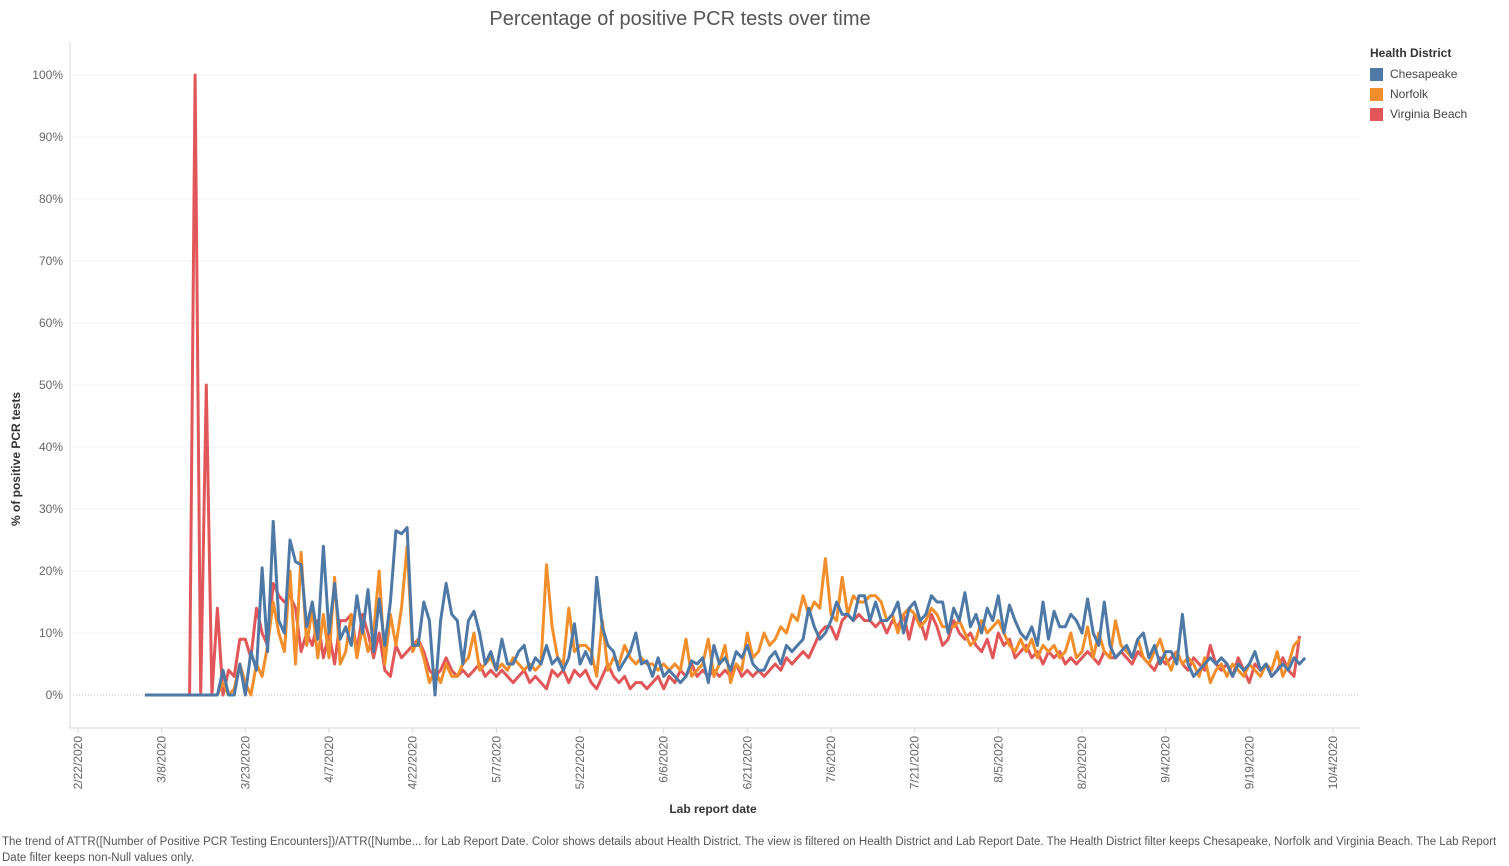 This screenshot has height=866, width=1509. Describe the element at coordinates (1166, 759) in the screenshot. I see `x-tick-label: 9/4/2020` at that location.